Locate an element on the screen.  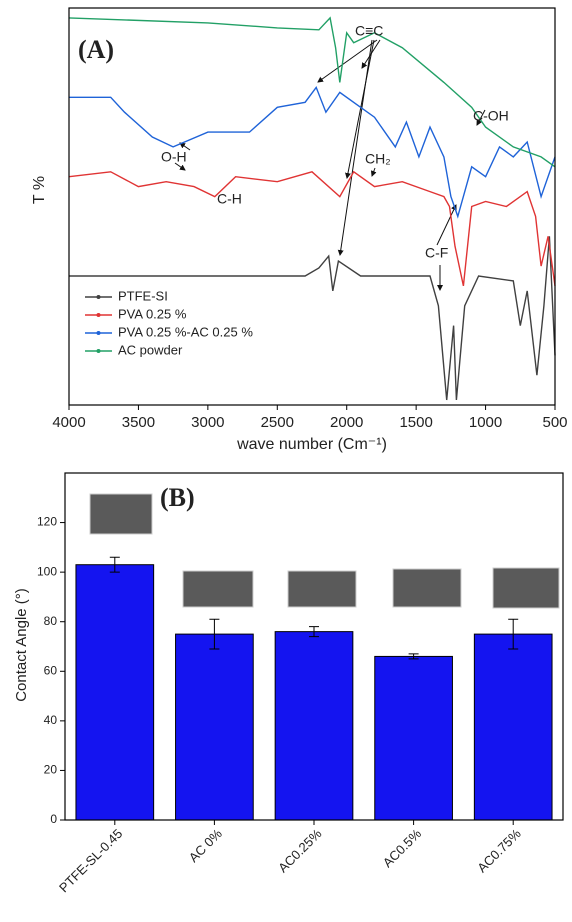
legend-label: PVA 0.25 % is located at coordinates (152, 313).